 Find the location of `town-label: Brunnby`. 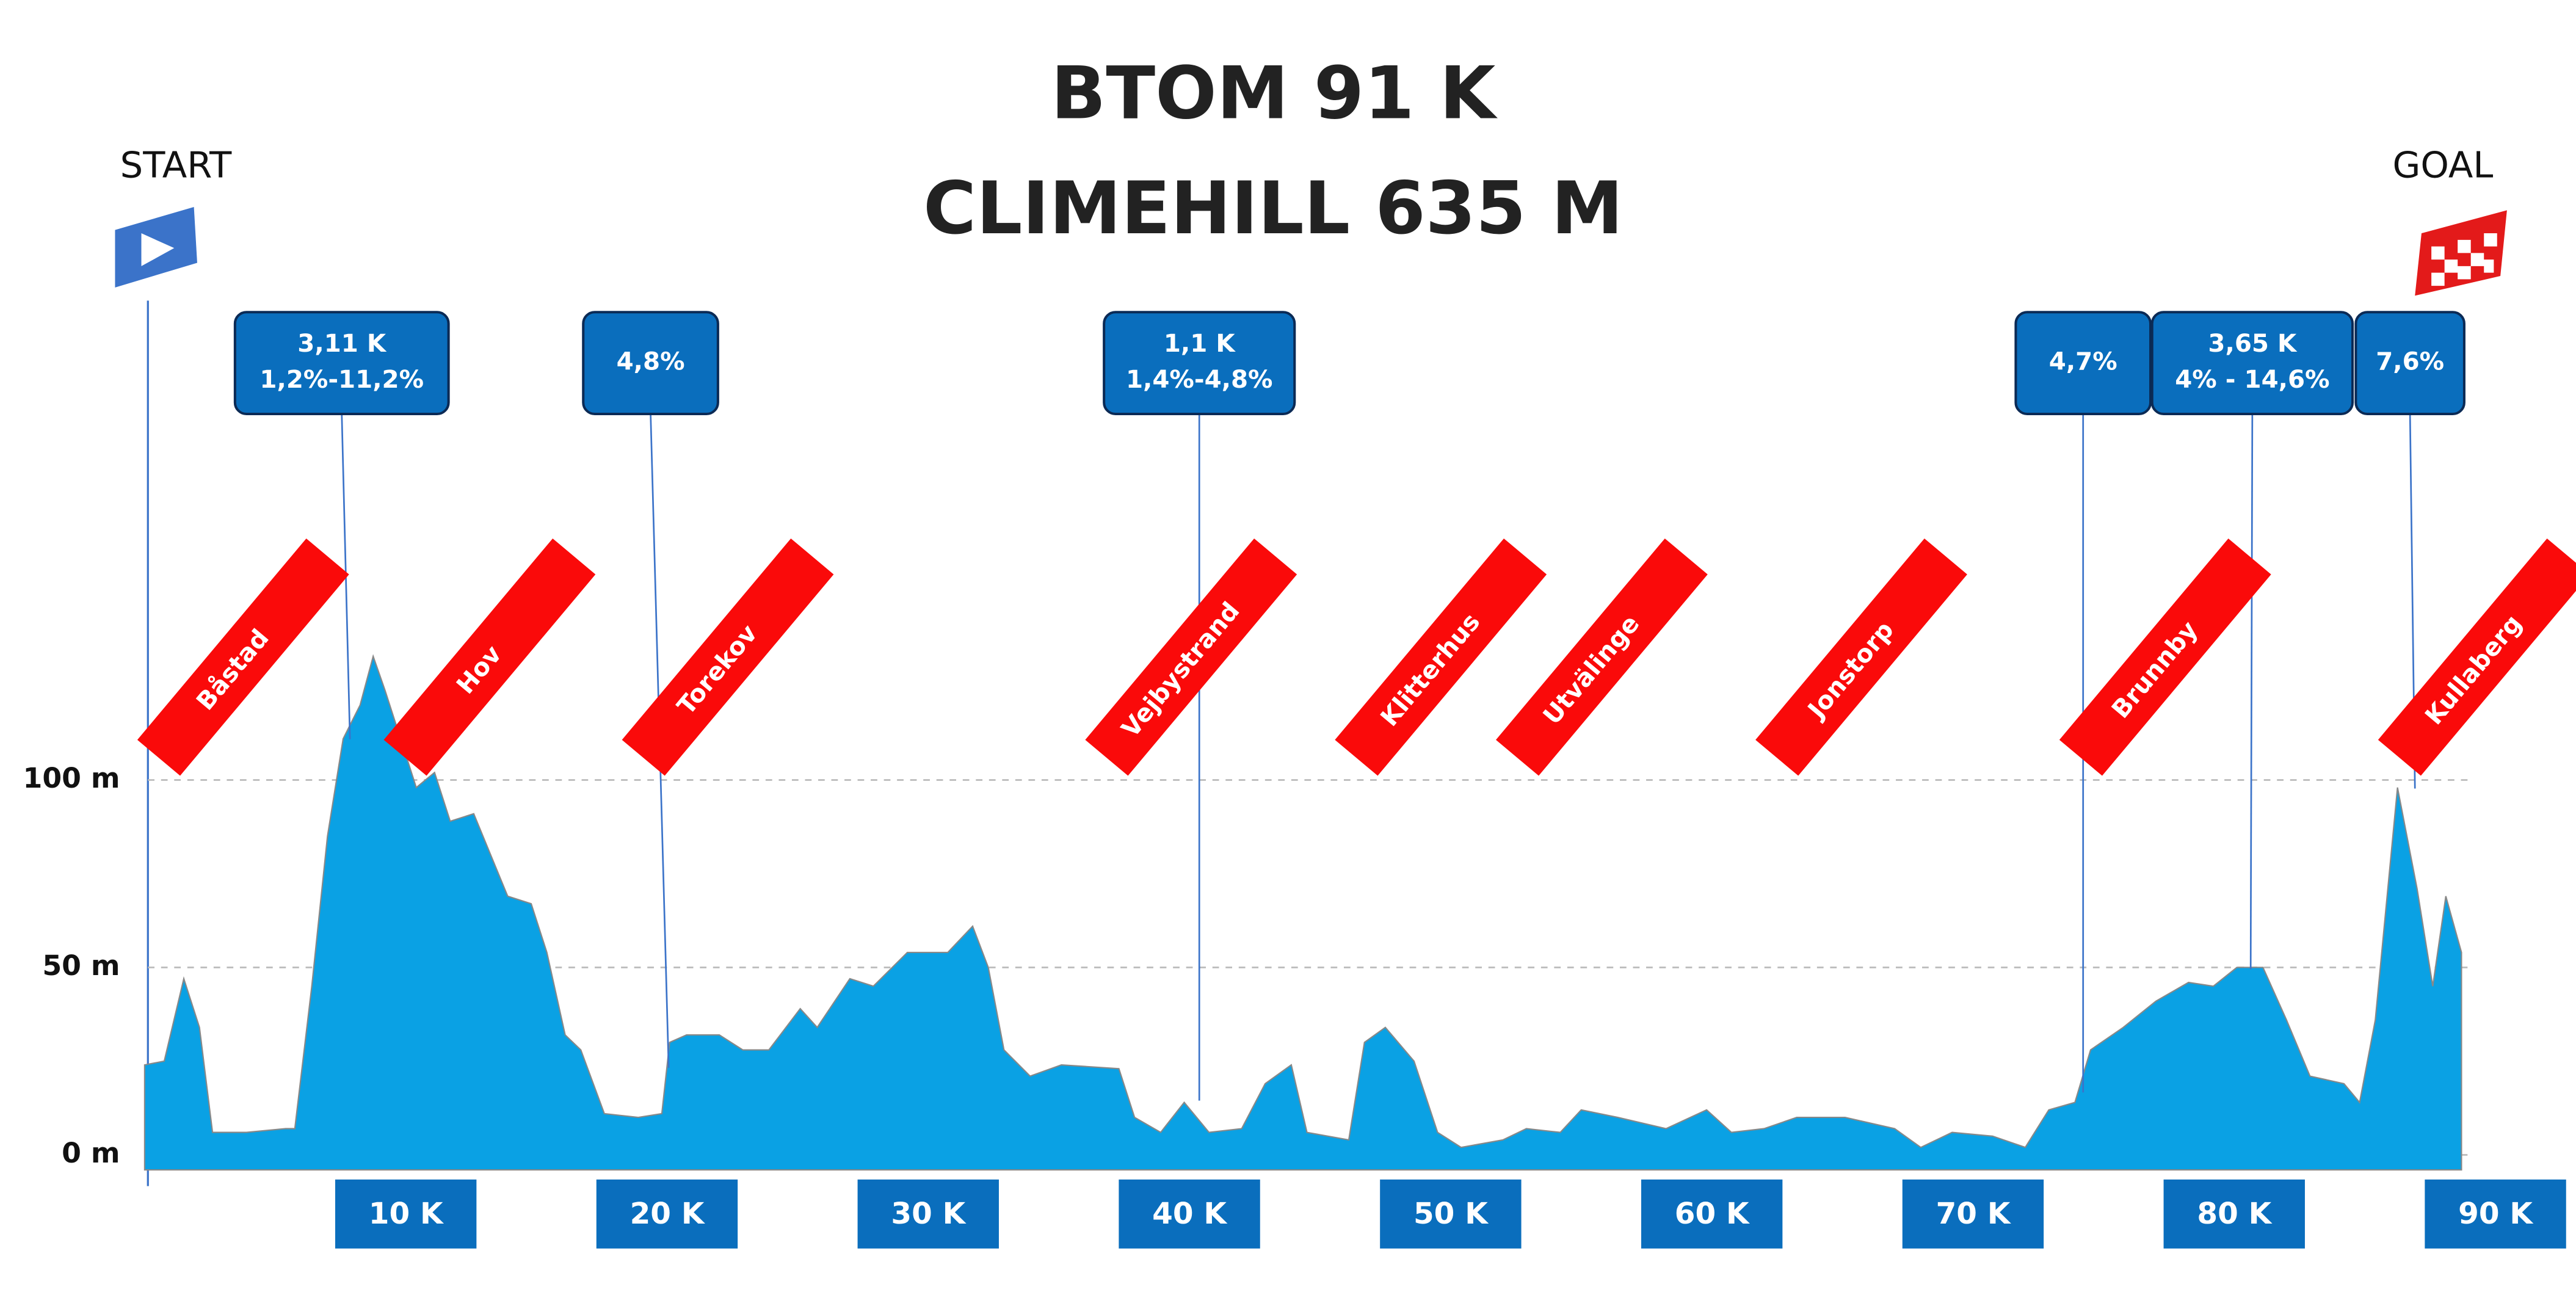

town-label: Brunnby is located at coordinates (2165, 657).